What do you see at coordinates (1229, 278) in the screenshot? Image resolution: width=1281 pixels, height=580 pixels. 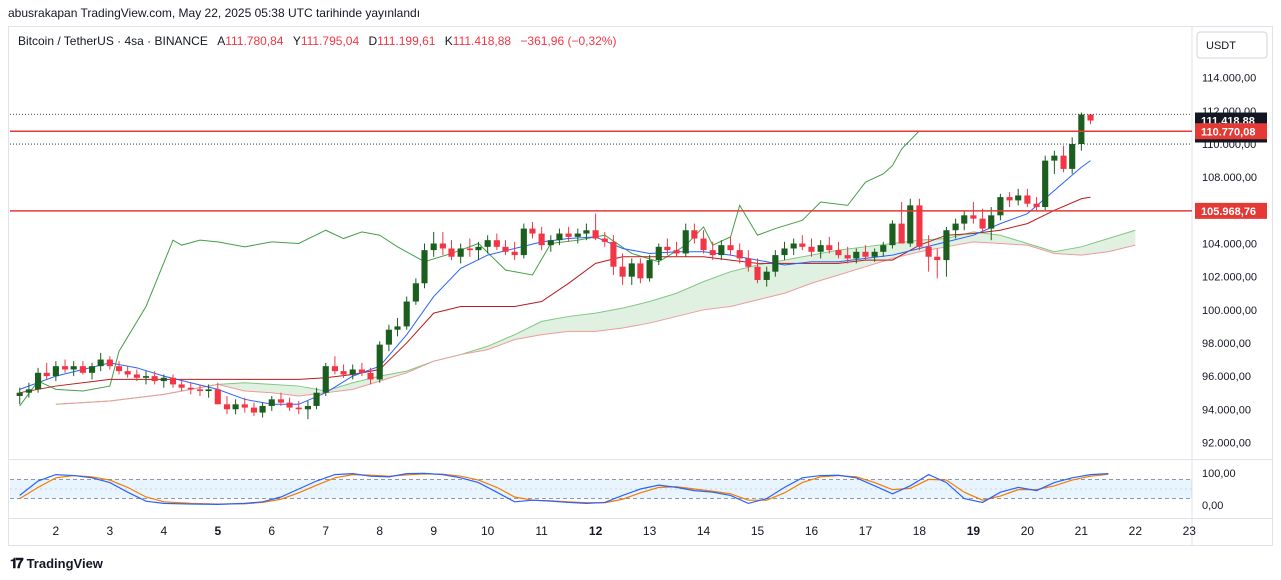 I see `y-tick-label: 102.000,00` at bounding box center [1229, 278].